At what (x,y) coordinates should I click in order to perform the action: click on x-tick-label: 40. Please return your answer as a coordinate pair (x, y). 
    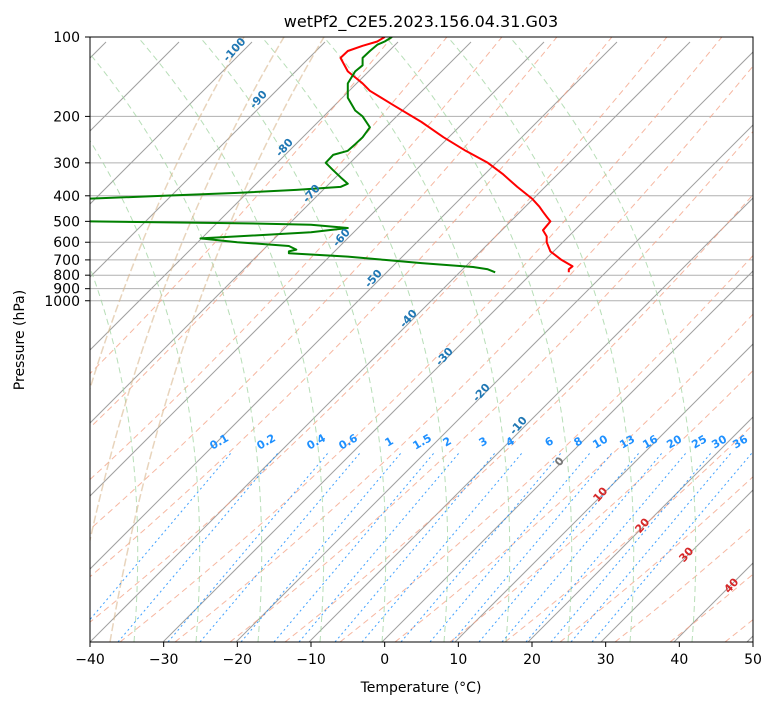
    Looking at the image, I should click on (679, 660).